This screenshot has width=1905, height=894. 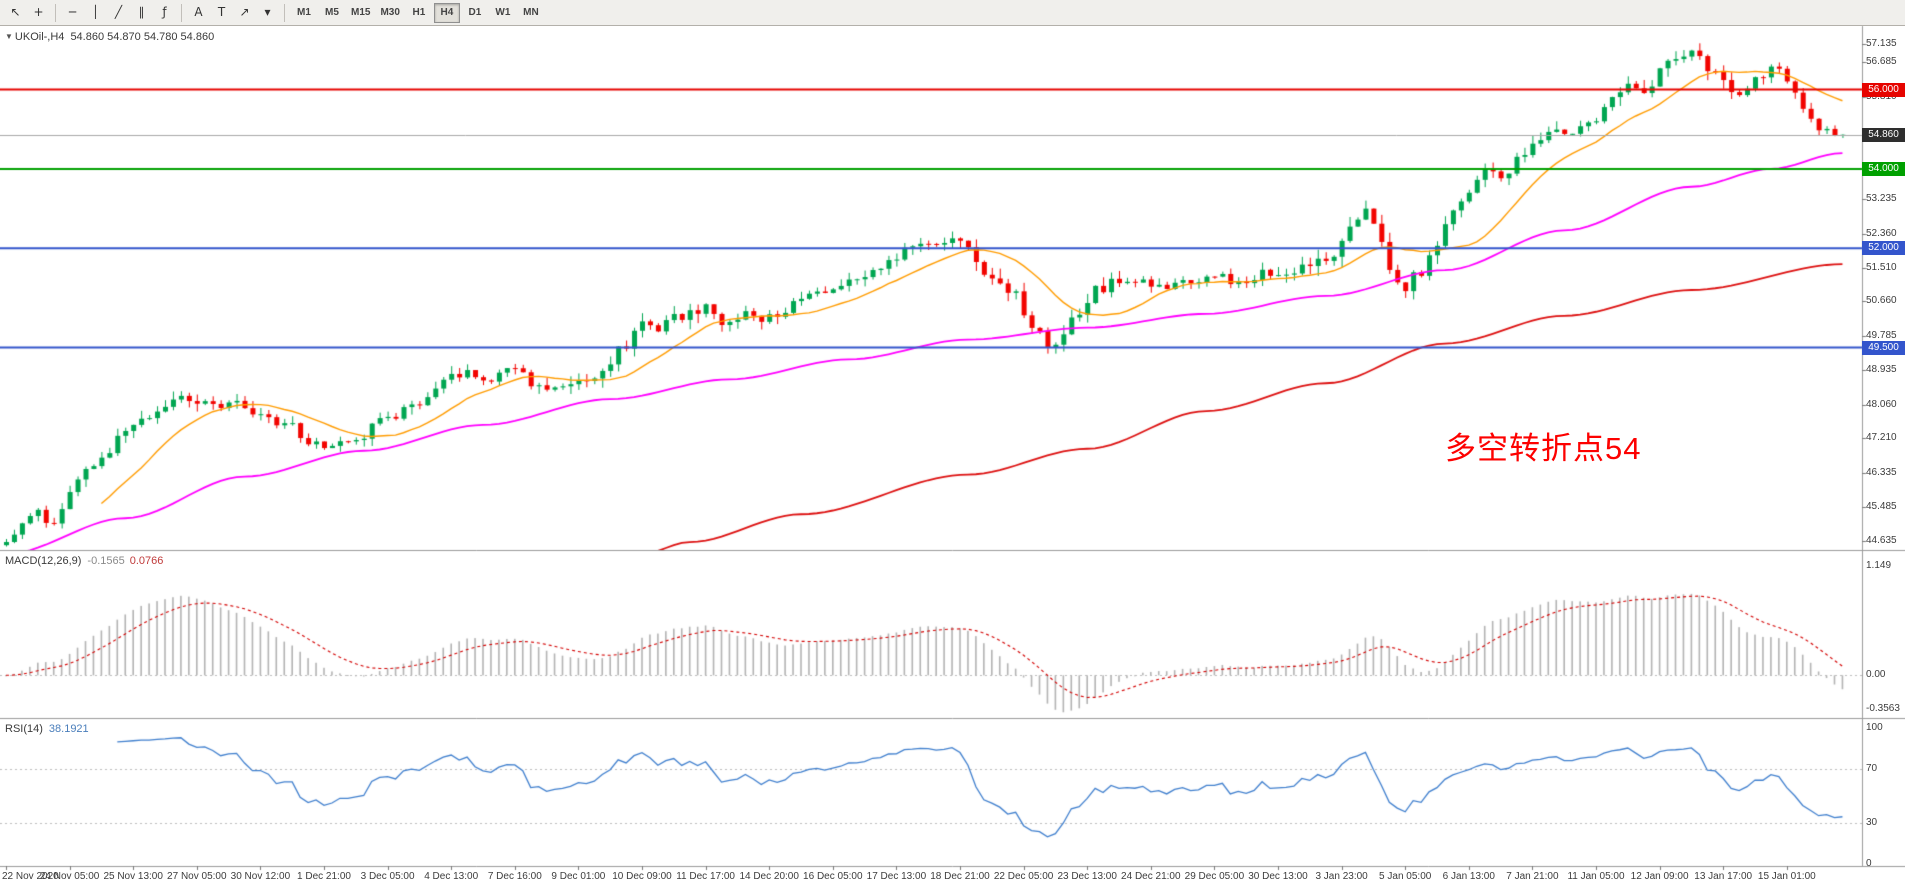 I want to click on price-tick-label: 47.210, so click(x=1881, y=438).